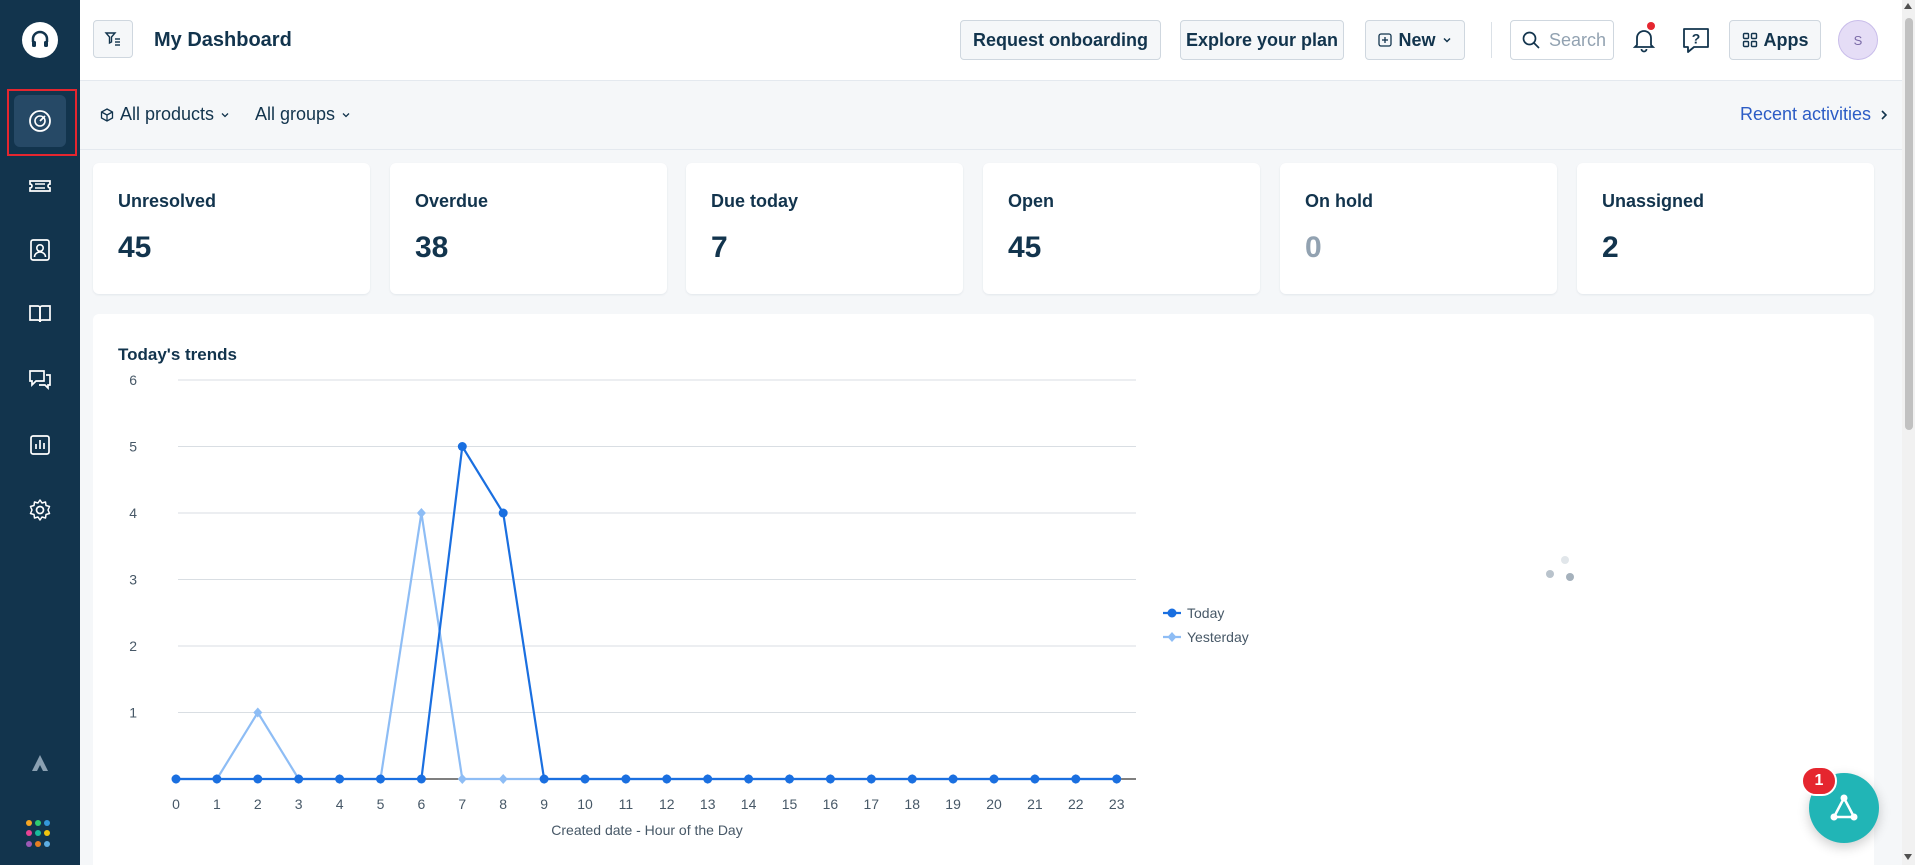  Describe the element at coordinates (1491, 40) in the screenshot. I see `header-divider` at that location.